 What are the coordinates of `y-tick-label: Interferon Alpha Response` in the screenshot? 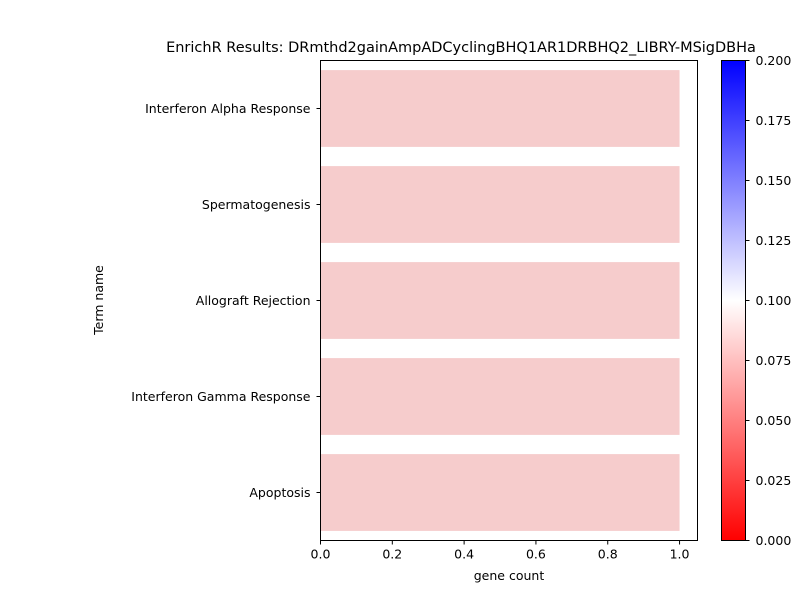 It's located at (228, 108).